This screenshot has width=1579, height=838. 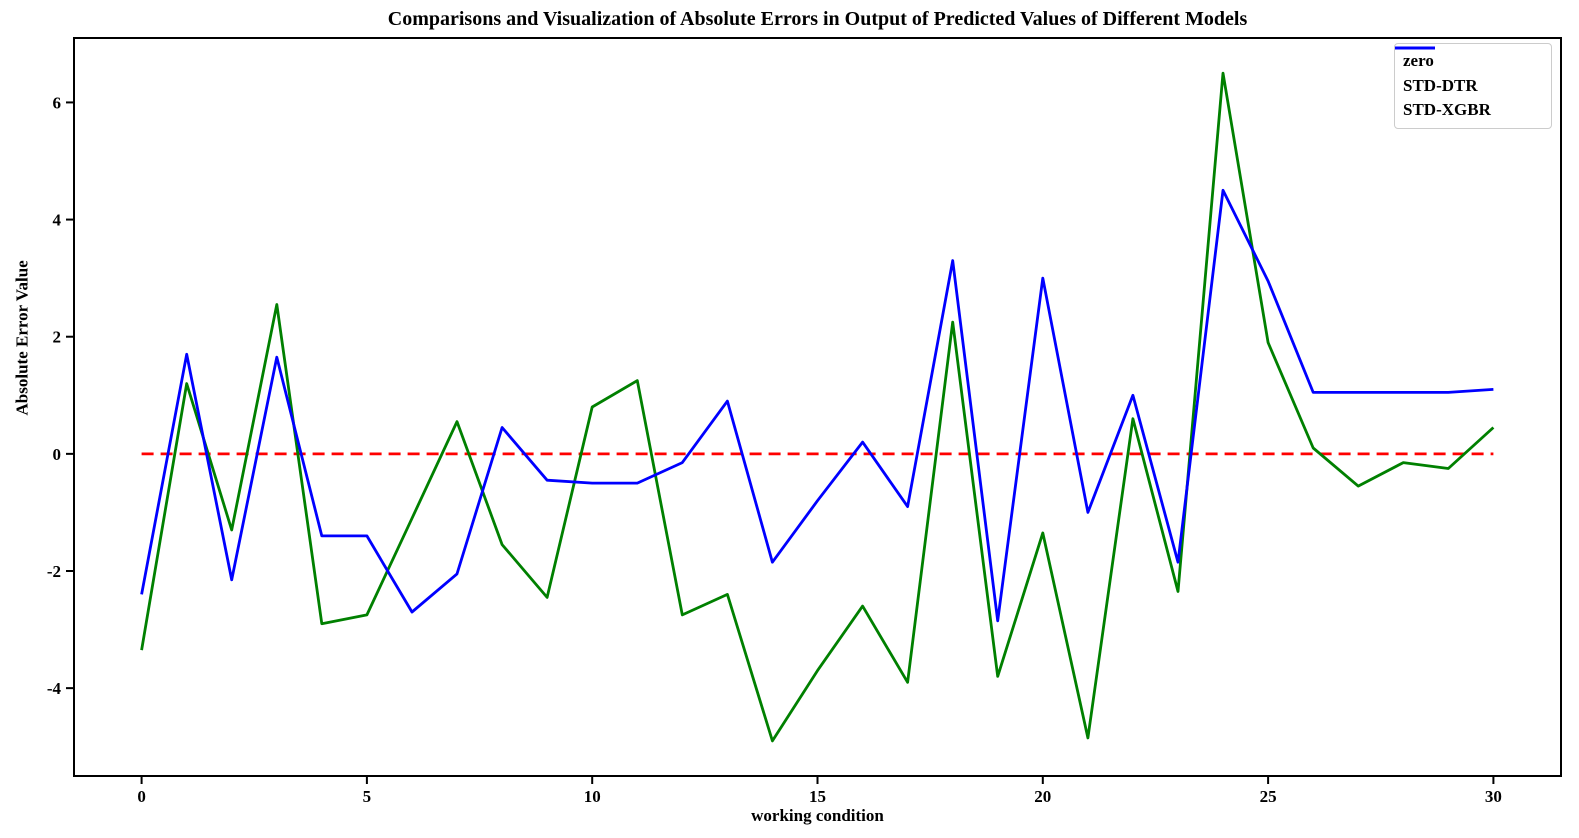 I want to click on legend-line-sample, so click(x=1415, y=48).